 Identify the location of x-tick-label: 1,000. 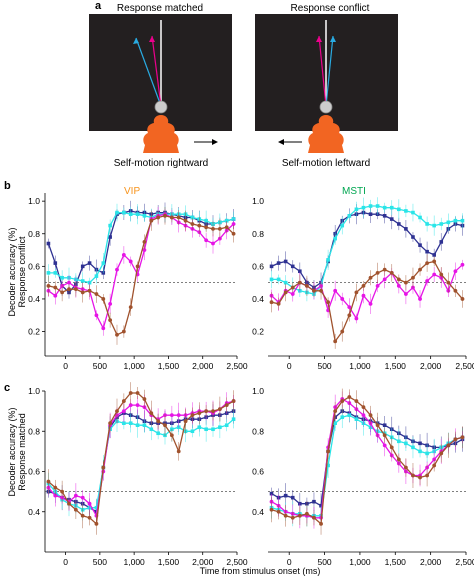
(360, 366).